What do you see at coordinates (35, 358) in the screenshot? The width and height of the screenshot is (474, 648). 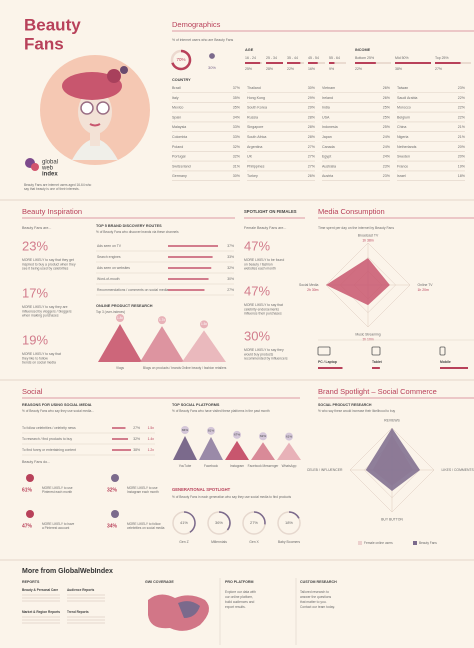 I see `text-line: they like to follow` at bounding box center [35, 358].